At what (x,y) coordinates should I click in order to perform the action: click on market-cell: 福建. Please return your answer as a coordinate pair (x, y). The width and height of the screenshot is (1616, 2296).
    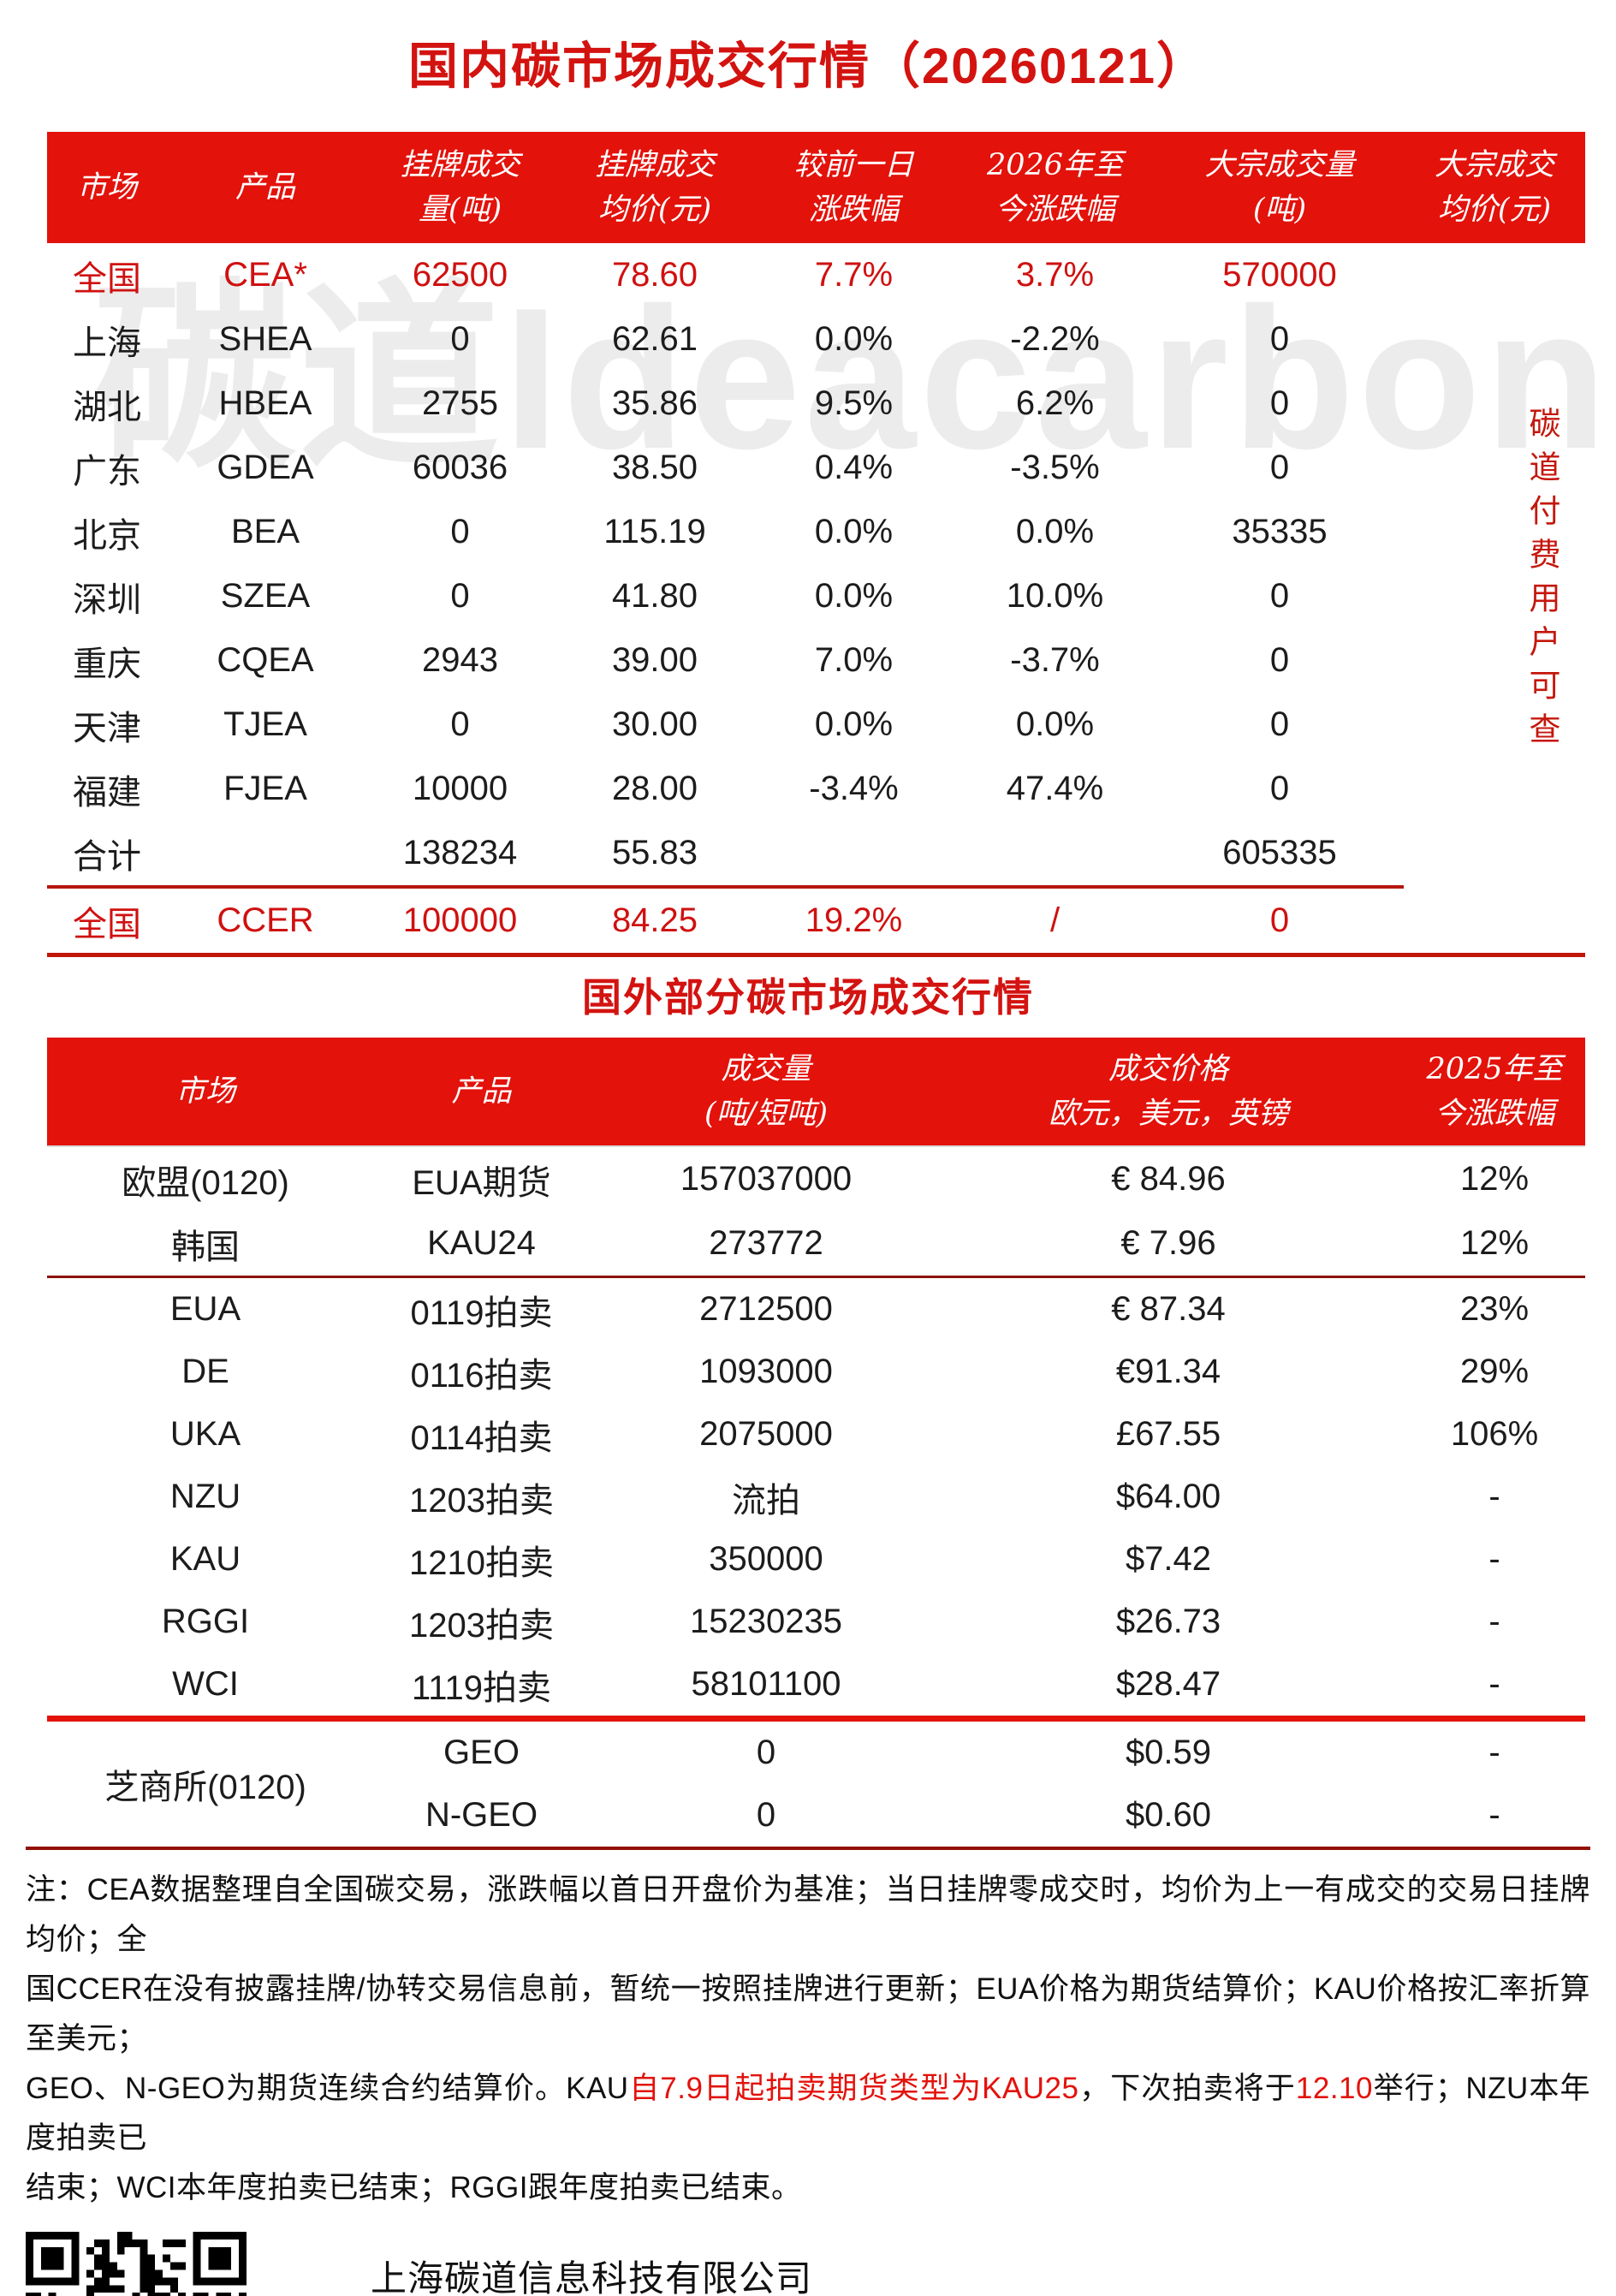
    Looking at the image, I should click on (107, 792).